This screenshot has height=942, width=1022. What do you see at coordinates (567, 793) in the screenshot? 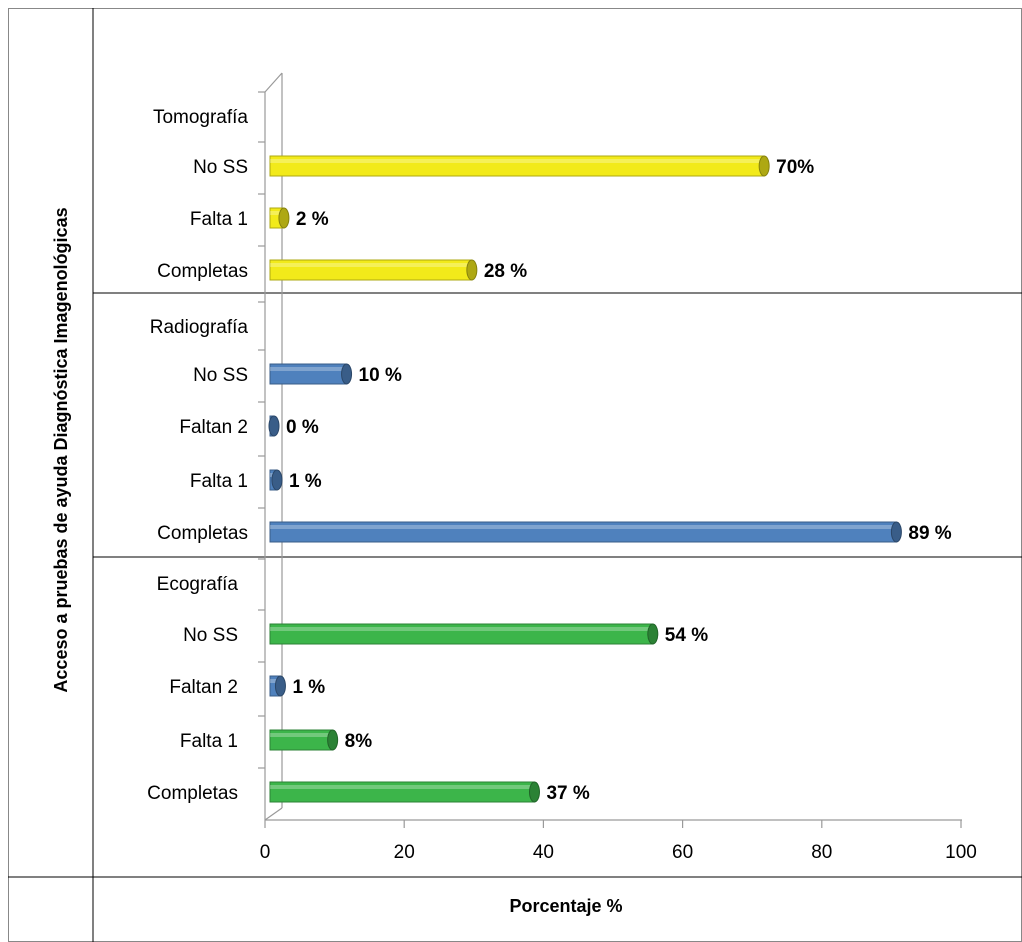
I see `data-label: 37 %` at bounding box center [567, 793].